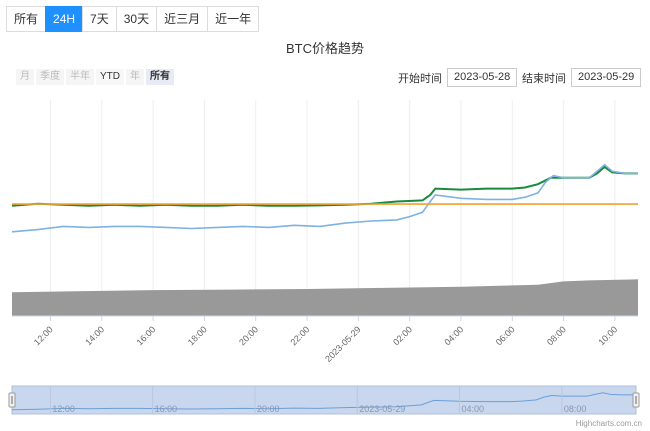 The image size is (650, 431). What do you see at coordinates (110, 77) in the screenshot?
I see `zoom-ytd-button: YTD` at bounding box center [110, 77].